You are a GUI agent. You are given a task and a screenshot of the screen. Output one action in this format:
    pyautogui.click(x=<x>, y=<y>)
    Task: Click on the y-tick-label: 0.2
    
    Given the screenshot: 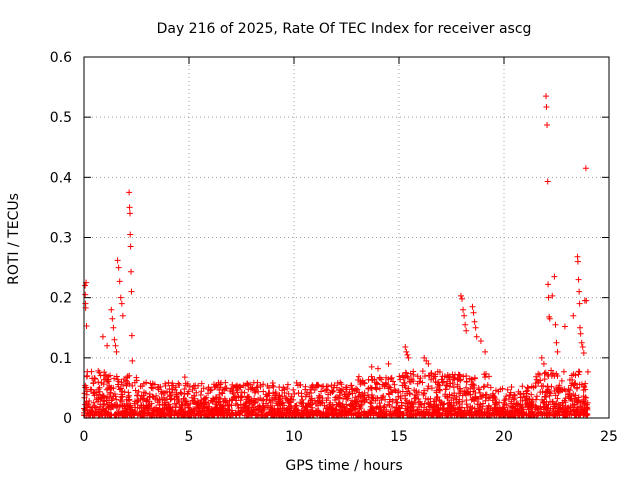 What is the action you would take?
    pyautogui.click(x=61, y=299)
    